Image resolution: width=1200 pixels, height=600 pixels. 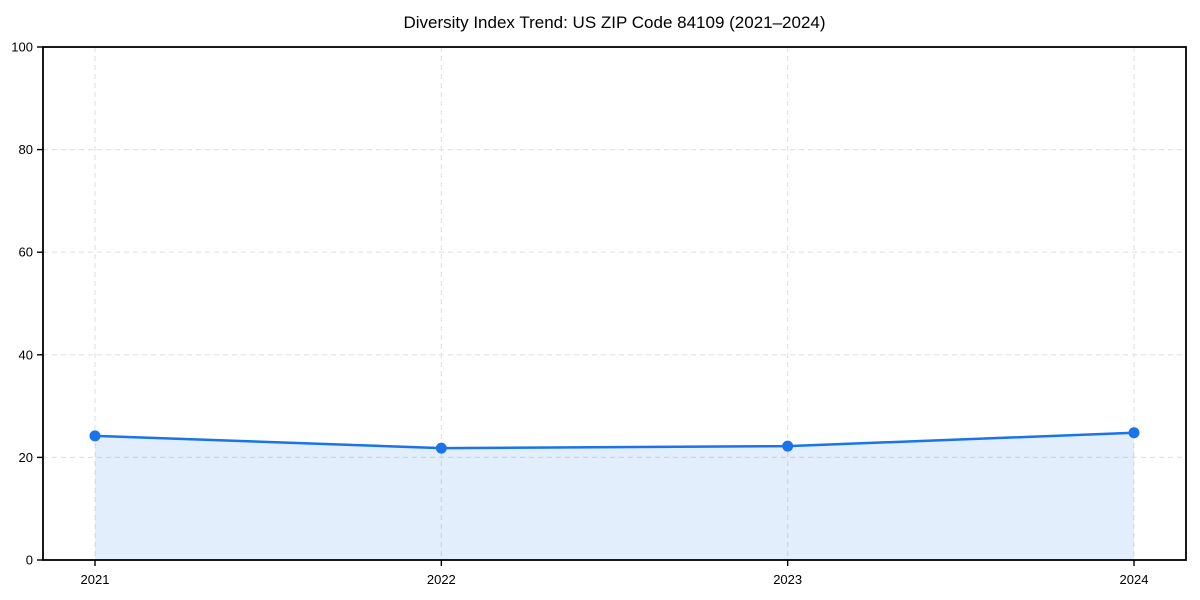 What do you see at coordinates (787, 579) in the screenshot?
I see `x-tick-label: 2023` at bounding box center [787, 579].